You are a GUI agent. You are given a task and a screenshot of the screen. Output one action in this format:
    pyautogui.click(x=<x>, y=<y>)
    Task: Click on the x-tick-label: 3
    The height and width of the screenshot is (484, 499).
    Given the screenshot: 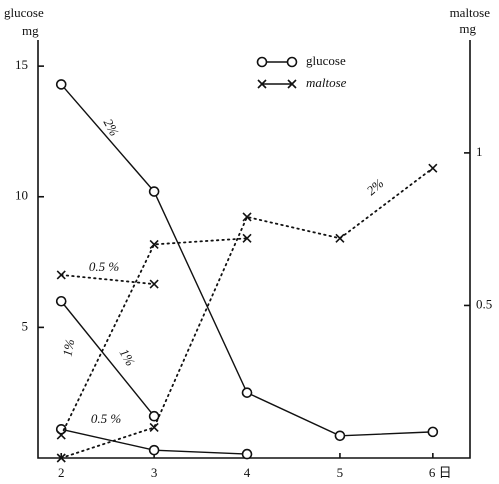 What is the action you would take?
    pyautogui.click(x=154, y=472)
    